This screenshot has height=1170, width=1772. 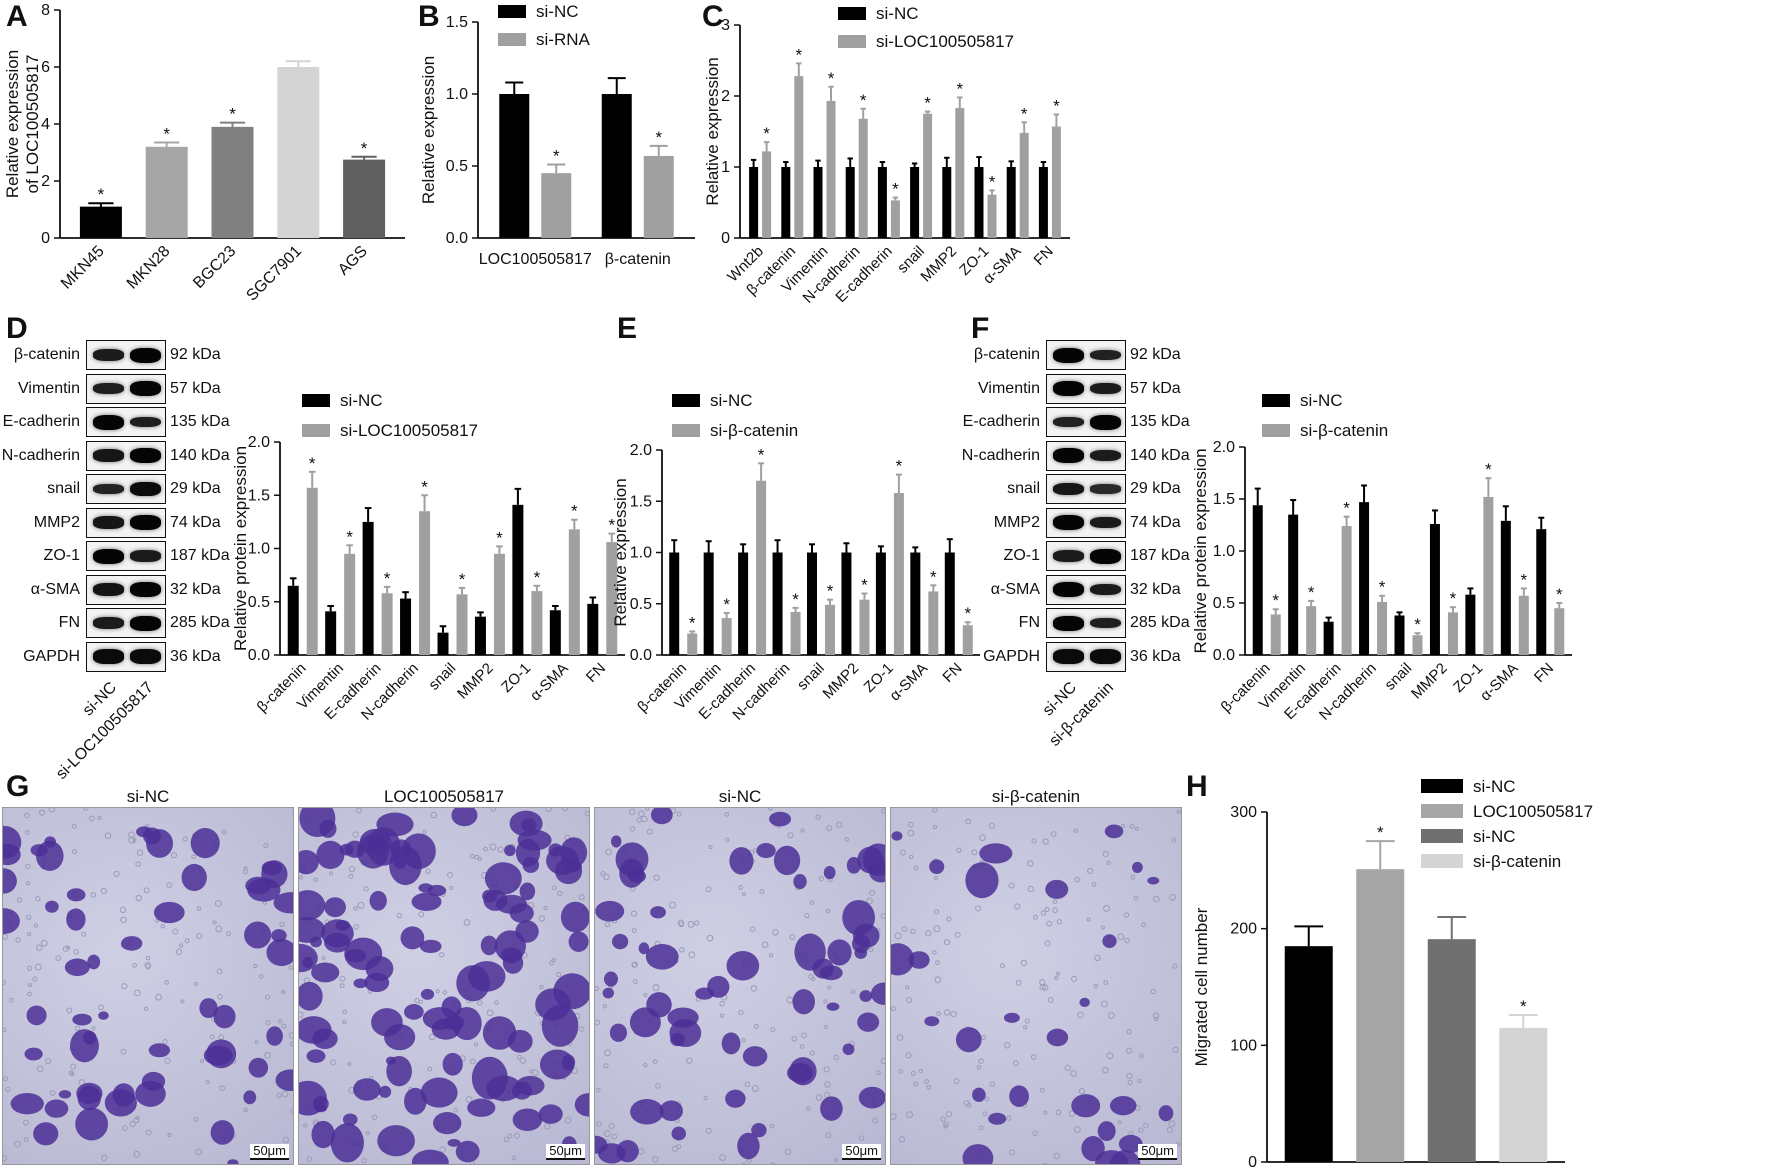 What do you see at coordinates (259, 655) in the screenshot?
I see `y-tick-label: 0.0` at bounding box center [259, 655].